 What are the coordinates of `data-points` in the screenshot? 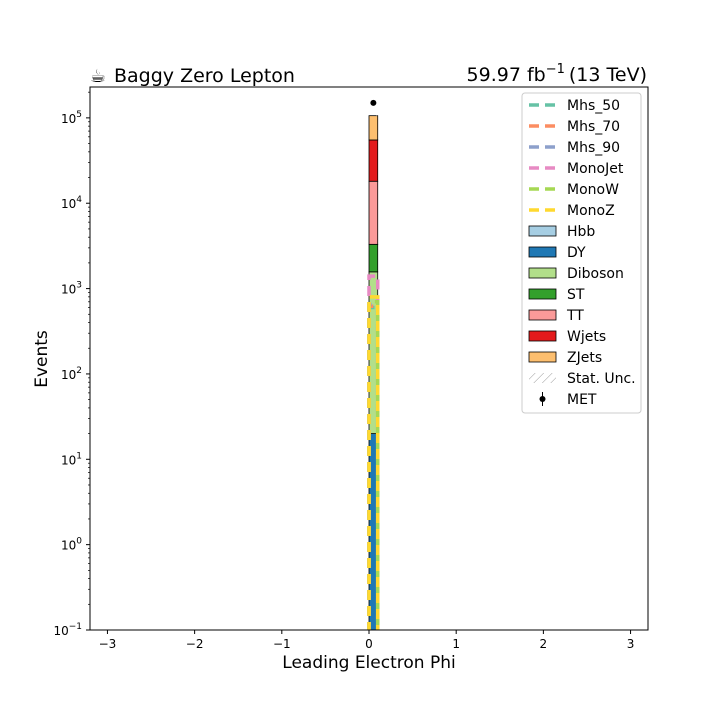 It's located at (373, 102).